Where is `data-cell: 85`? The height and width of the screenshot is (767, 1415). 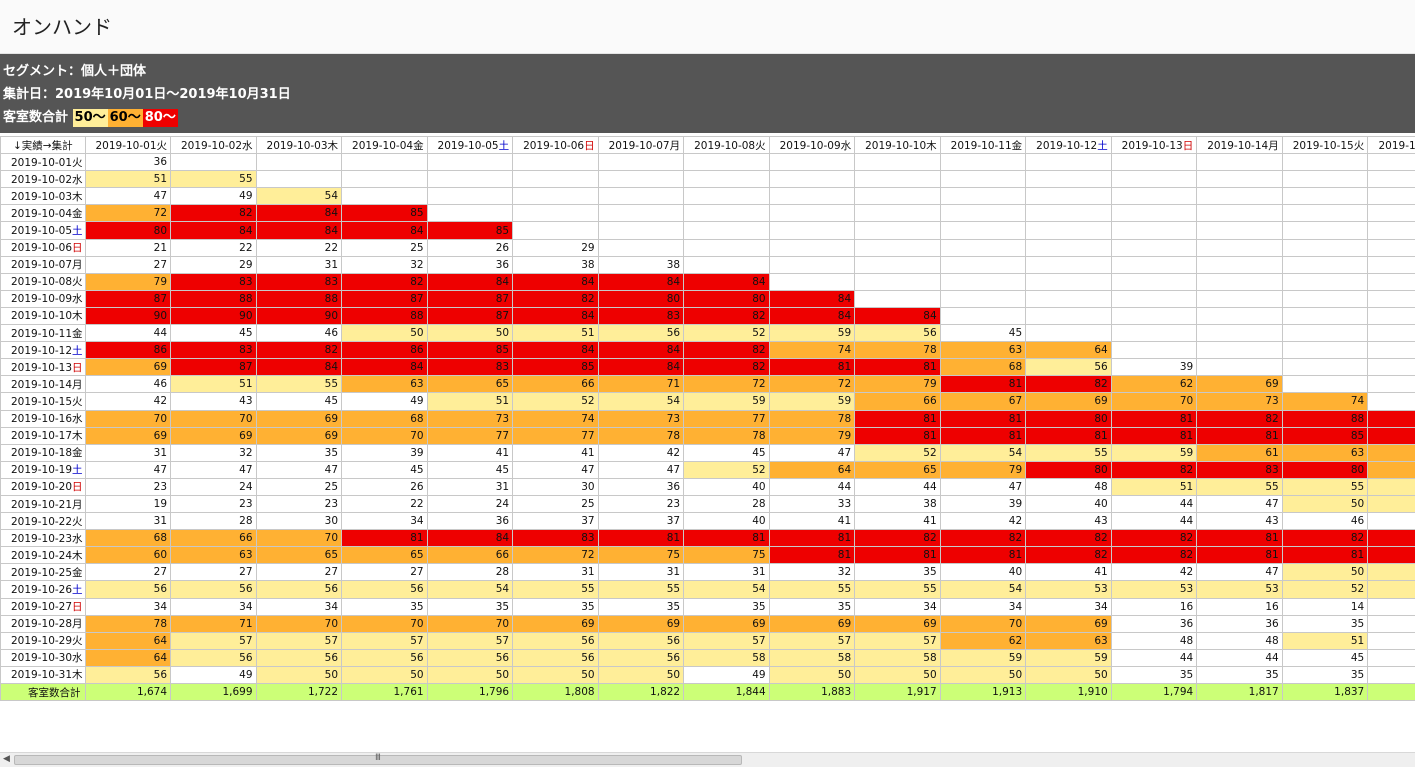 data-cell: 85 is located at coordinates (1325, 435).